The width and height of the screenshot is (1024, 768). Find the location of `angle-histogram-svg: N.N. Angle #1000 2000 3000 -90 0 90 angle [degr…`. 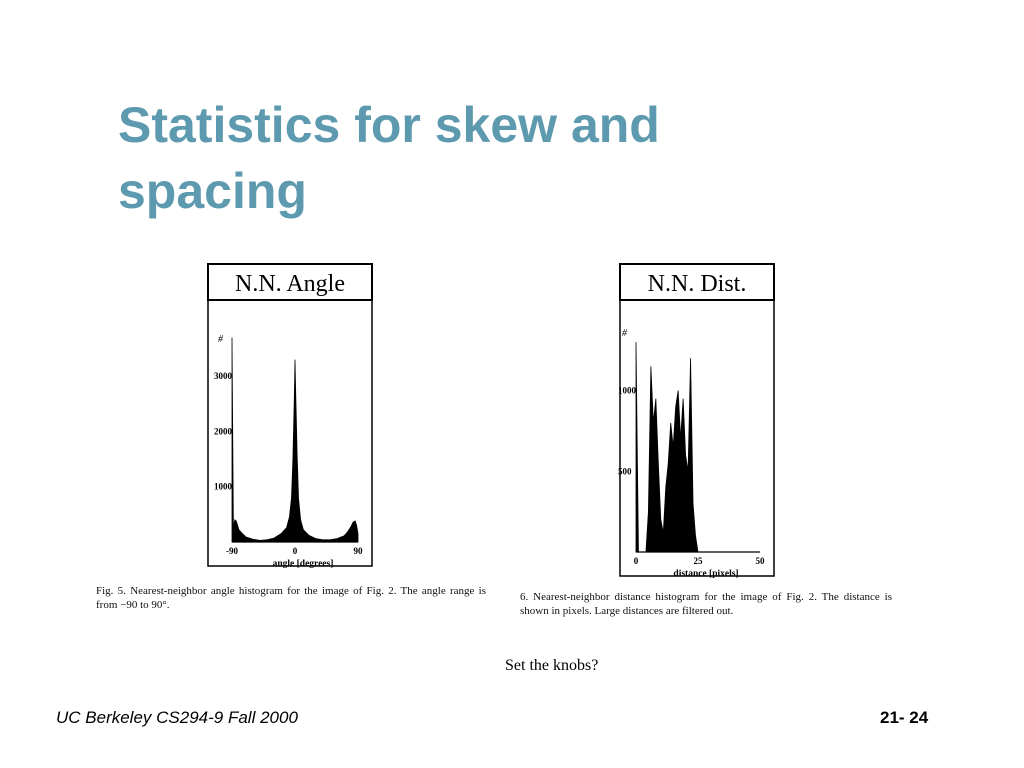

angle-histogram-svg: N.N. Angle #1000 2000 3000 -90 0 90 angle [degr… is located at coordinates (290, 416).